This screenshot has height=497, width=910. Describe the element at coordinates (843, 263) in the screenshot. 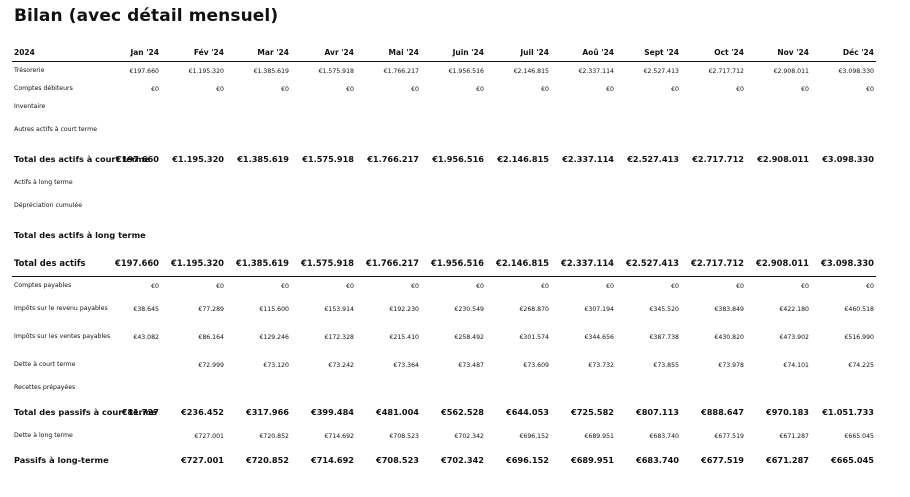

I see `value-cell: €3.098.330` at that location.